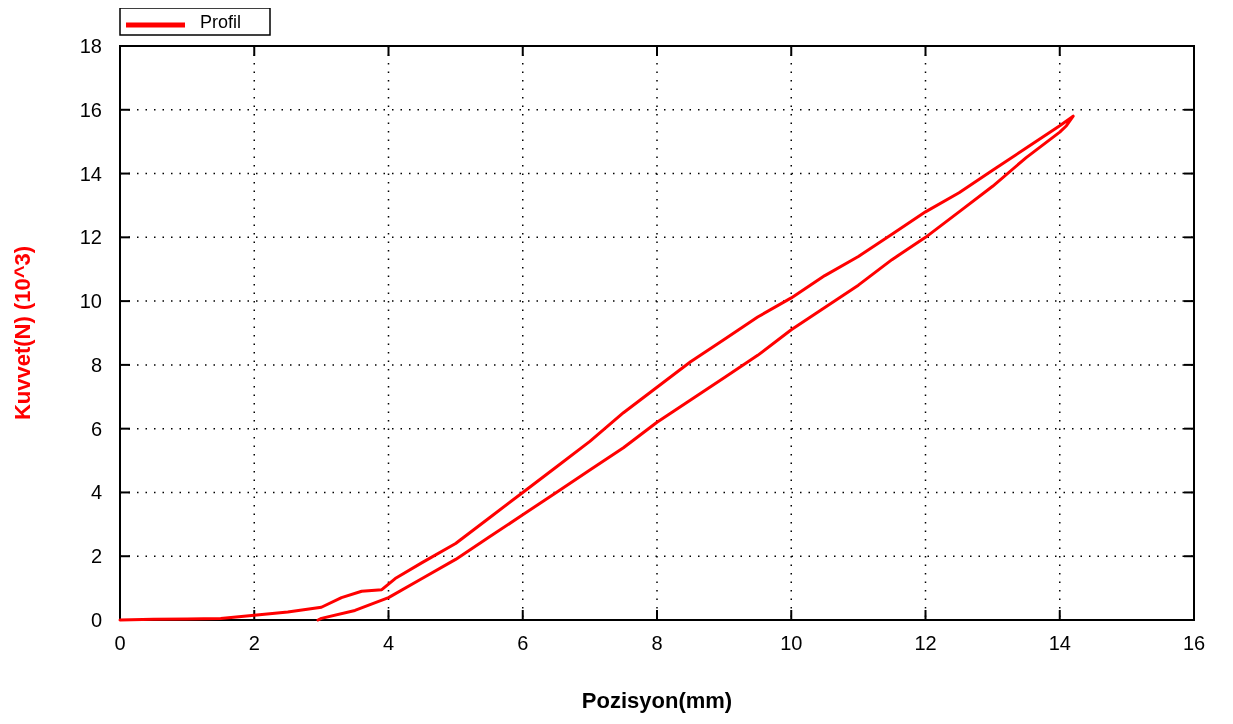 Image resolution: width=1233 pixels, height=724 pixels. Describe the element at coordinates (221, 22) in the screenshot. I see `legend-label: Profil` at that location.